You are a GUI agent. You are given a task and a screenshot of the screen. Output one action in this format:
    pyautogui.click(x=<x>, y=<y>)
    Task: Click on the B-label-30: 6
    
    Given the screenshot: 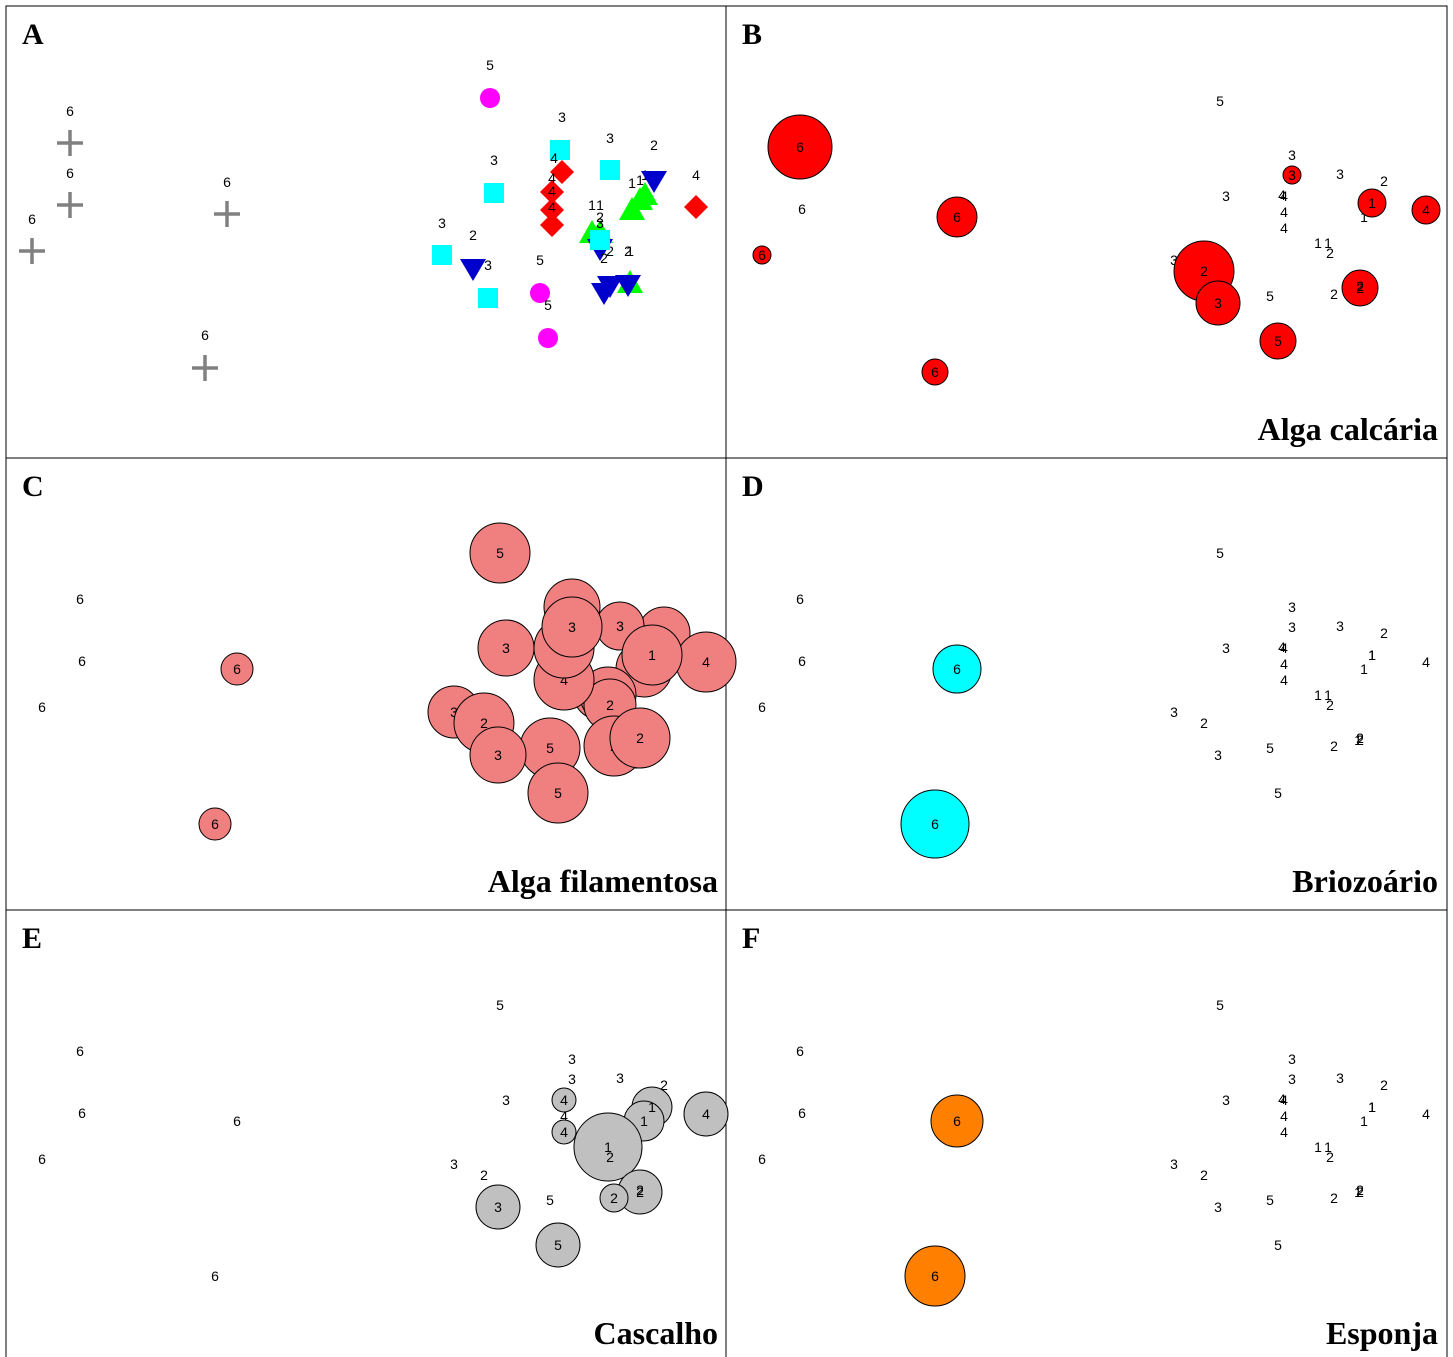 What is the action you would take?
    pyautogui.click(x=935, y=372)
    